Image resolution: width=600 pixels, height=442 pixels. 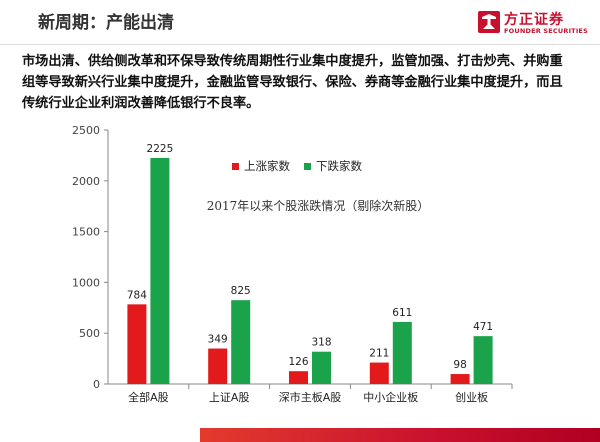 I want to click on x-tick-label: 全部A股, so click(x=148, y=397).